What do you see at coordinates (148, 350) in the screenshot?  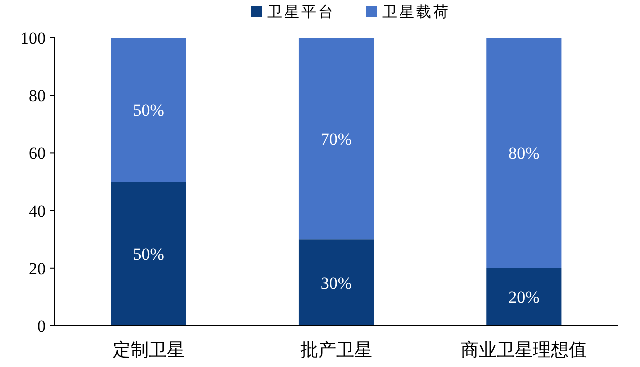 I see `x-tick-label: 定制卫星` at bounding box center [148, 350].